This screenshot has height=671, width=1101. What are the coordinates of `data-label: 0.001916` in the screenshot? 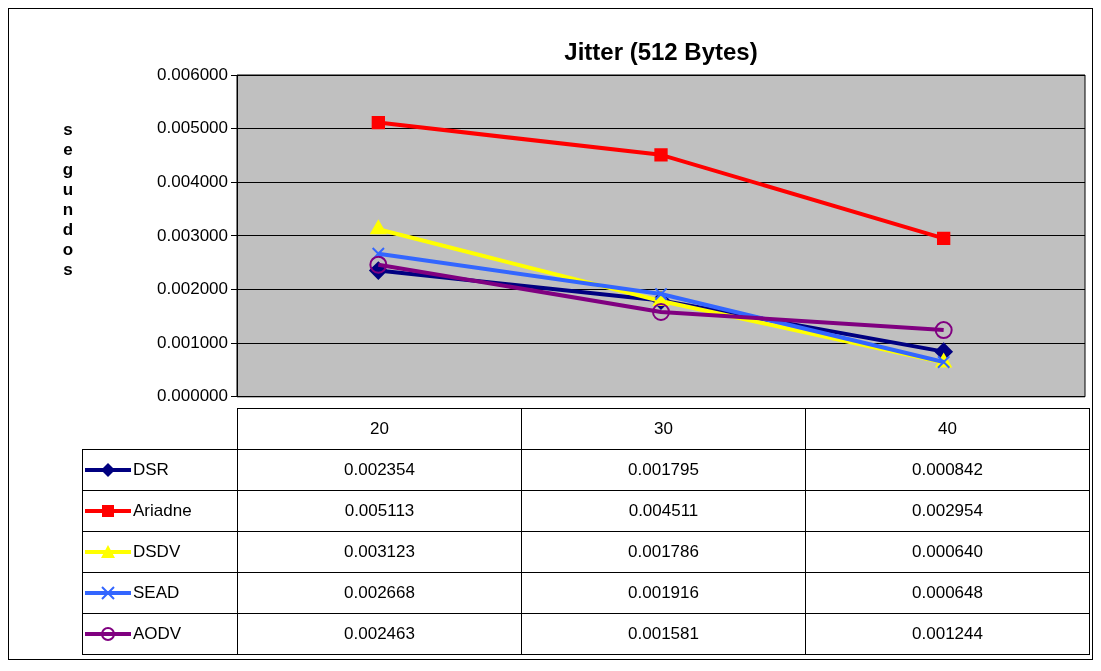 It's located at (663, 593).